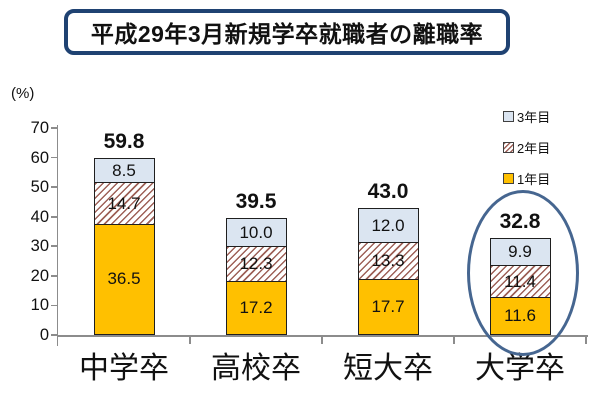 Image resolution: width=604 pixels, height=400 pixels. I want to click on segment-value-label: 17.2, so click(256, 307).